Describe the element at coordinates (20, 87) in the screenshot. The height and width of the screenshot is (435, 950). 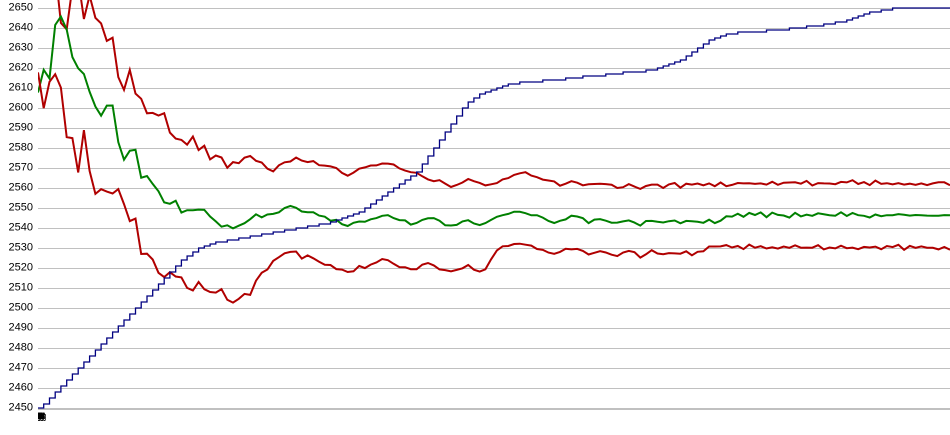
I see `y-axis-tick-label: 2610` at that location.